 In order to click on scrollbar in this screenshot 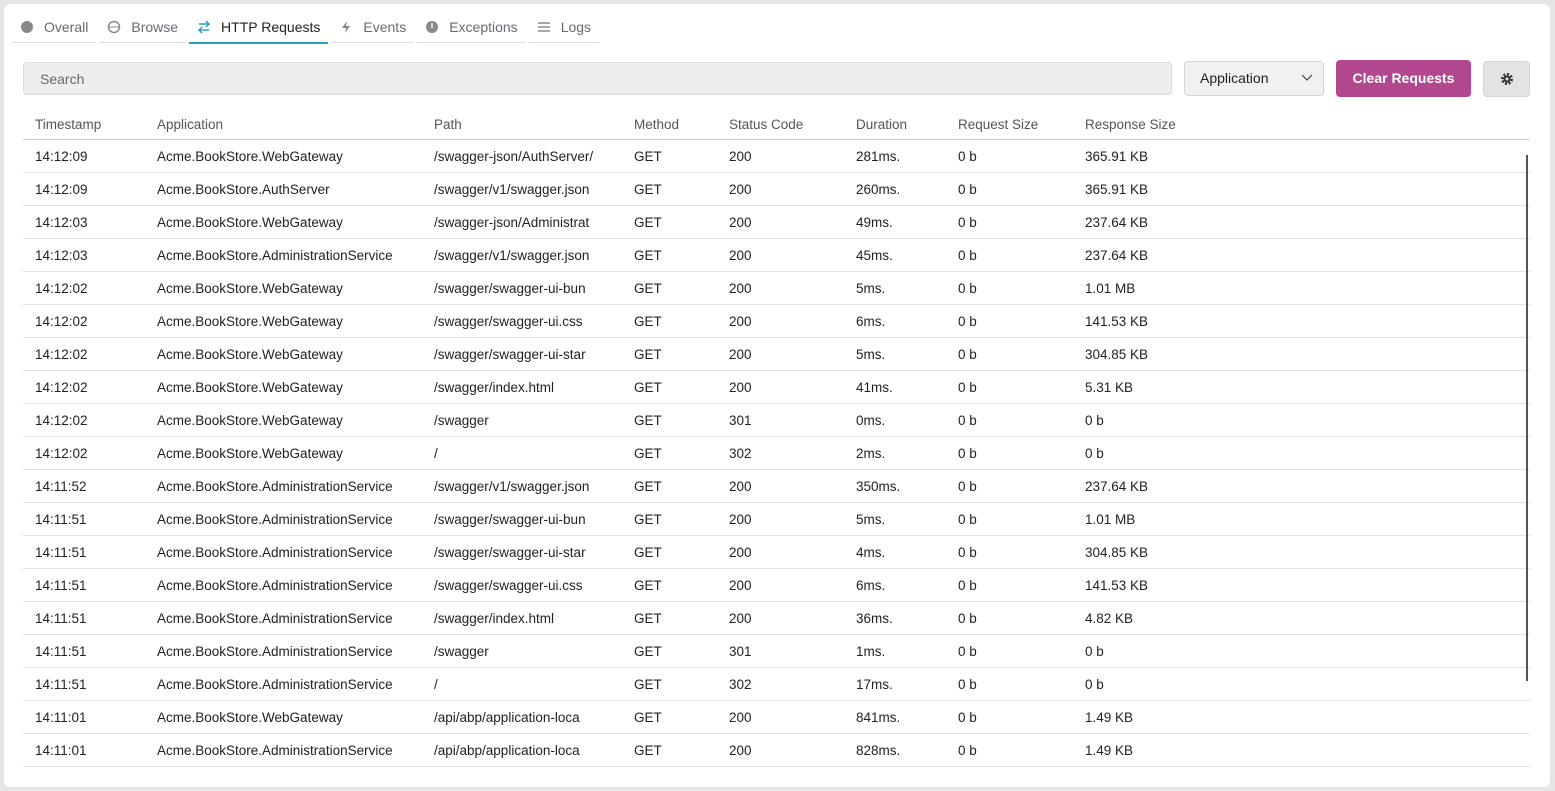, I will do `click(1527, 418)`.